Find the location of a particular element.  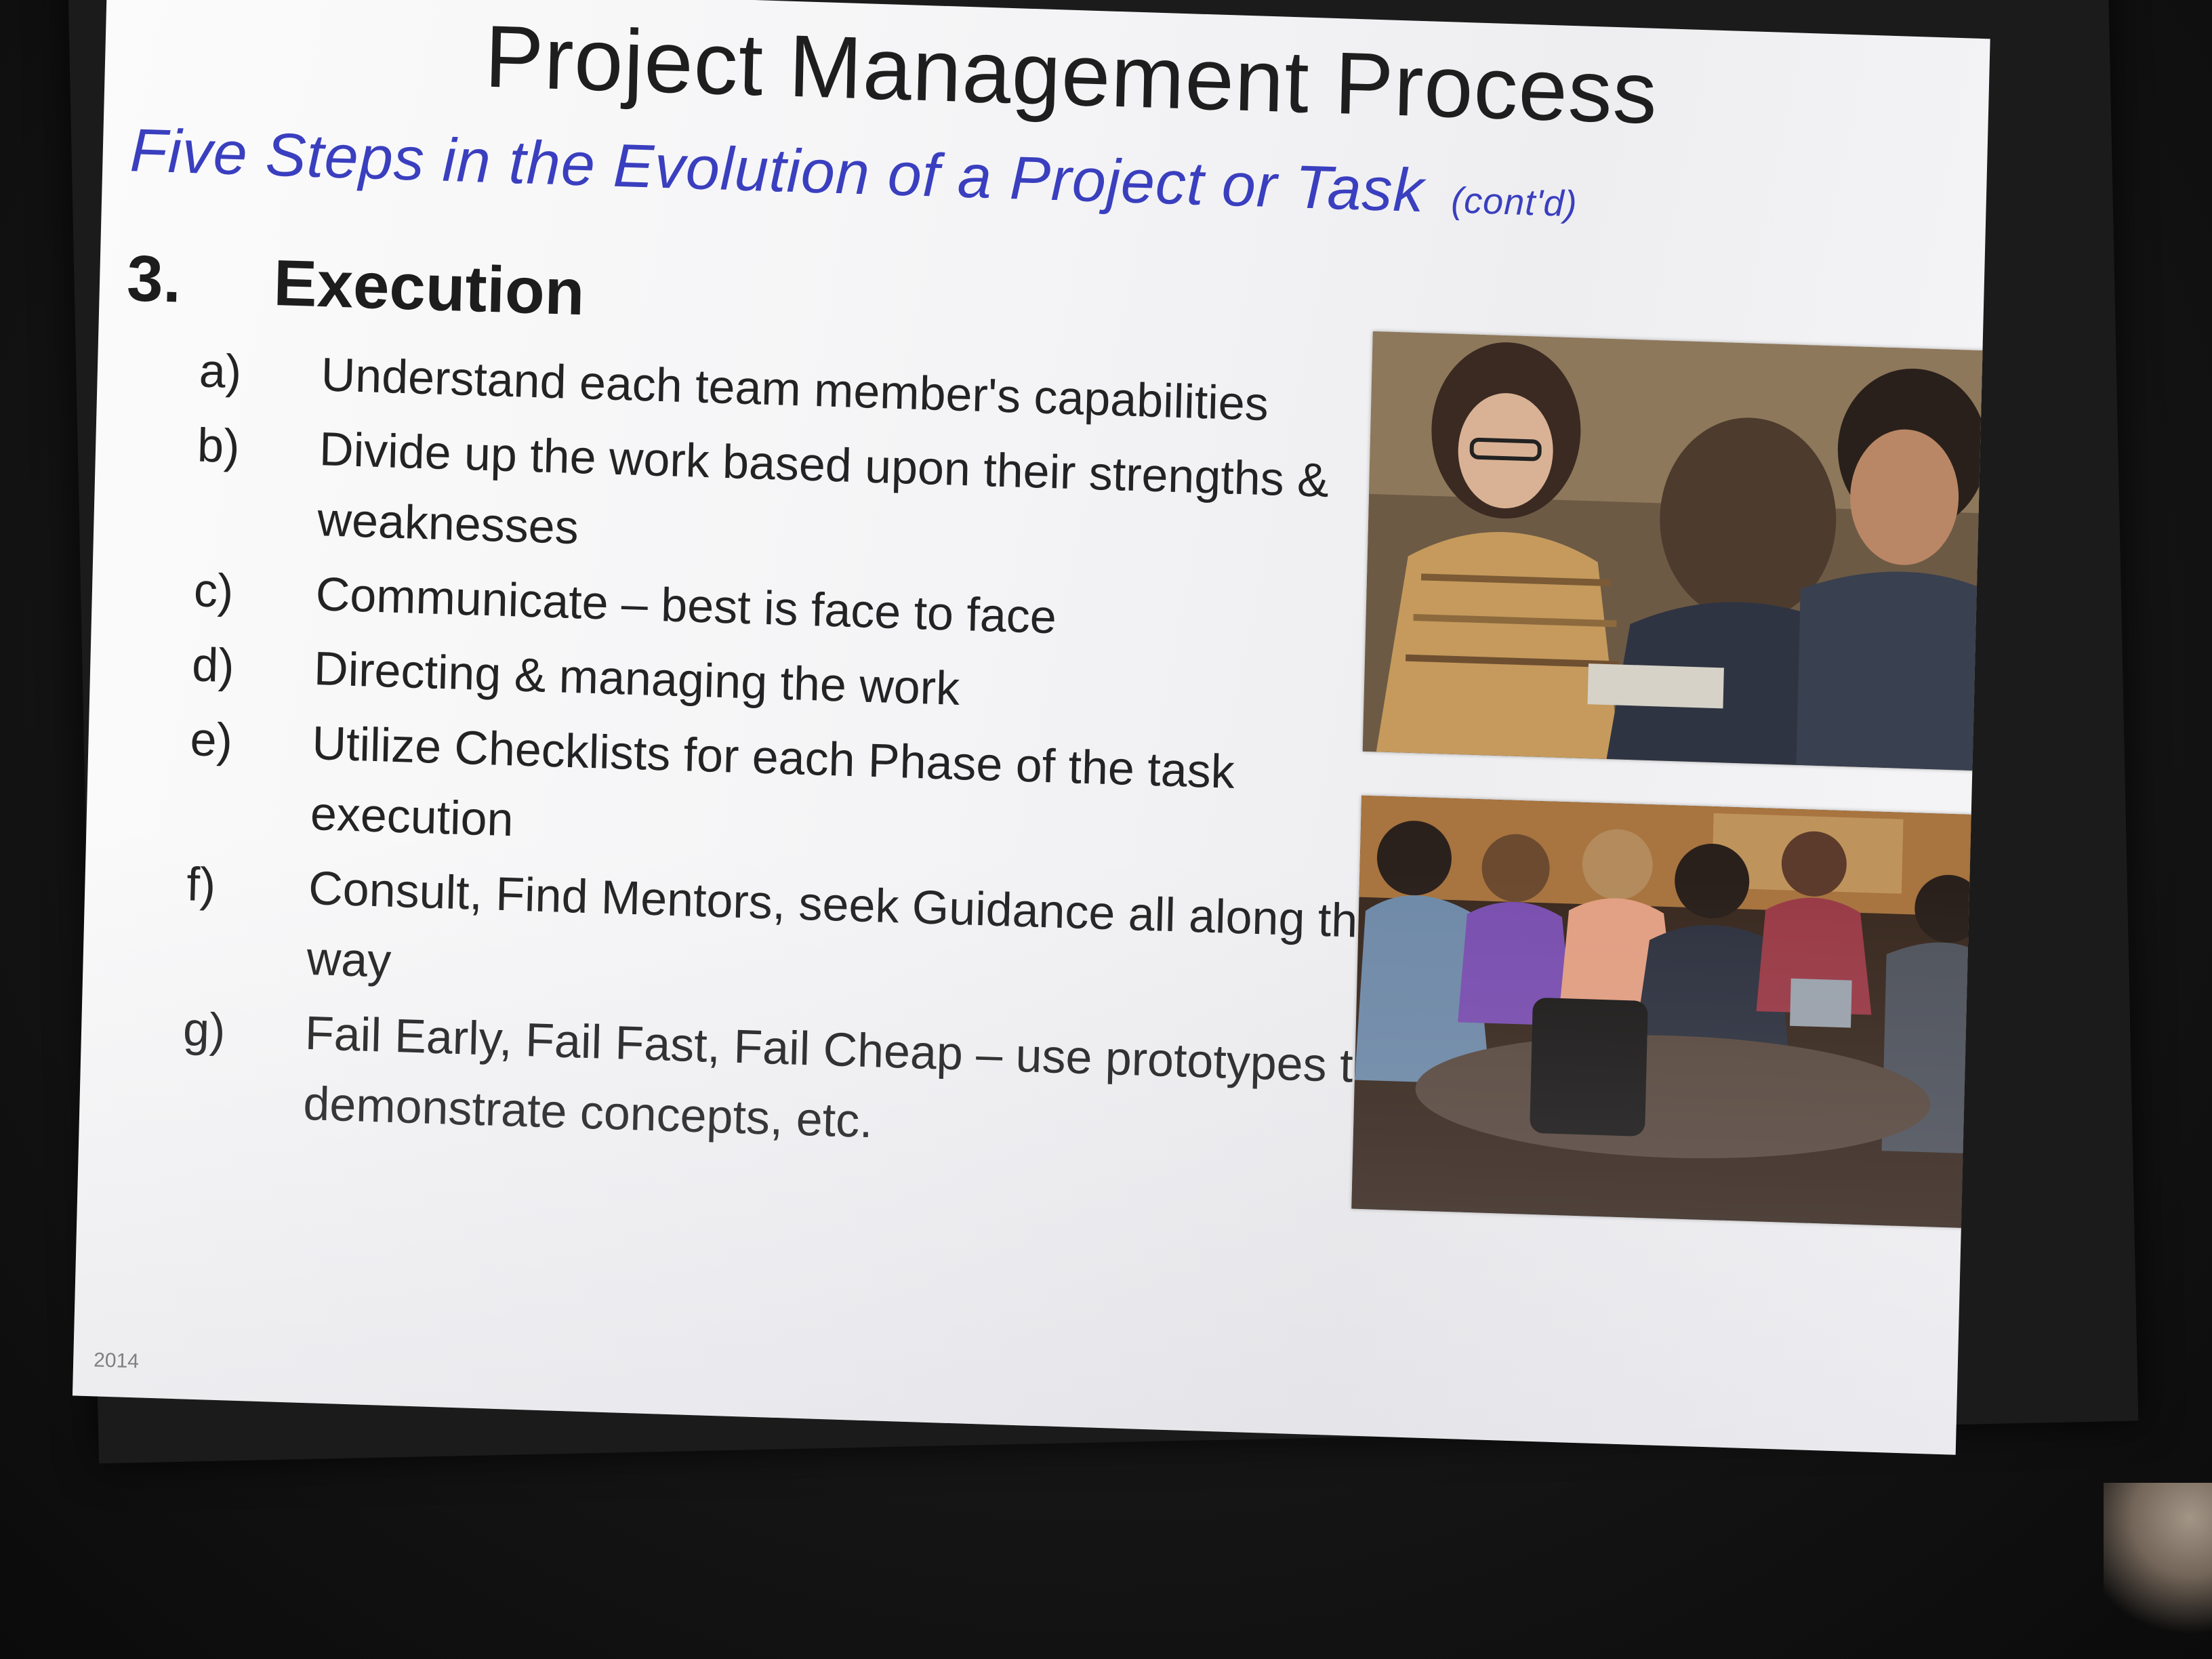

subtitle-note: (cont'd) is located at coordinates (1514, 203).